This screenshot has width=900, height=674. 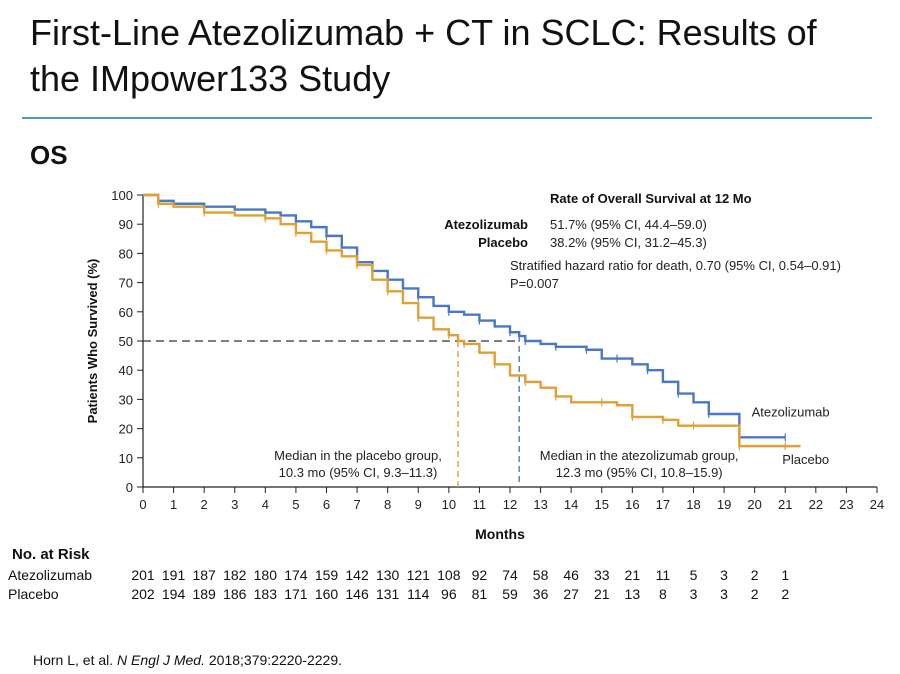 I want to click on x-tick-label: 13, so click(x=540, y=504).